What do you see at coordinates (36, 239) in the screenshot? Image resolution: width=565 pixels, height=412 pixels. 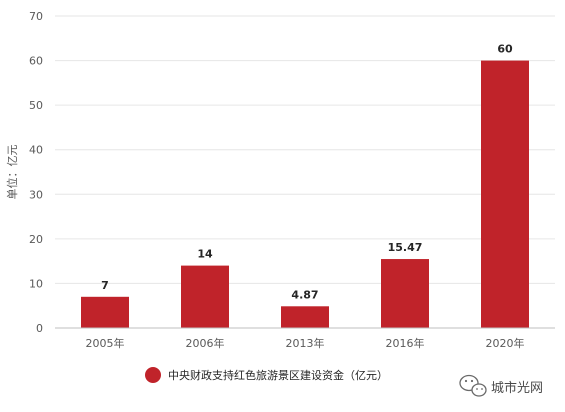 I see `y-tick-label-2: 20` at bounding box center [36, 239].